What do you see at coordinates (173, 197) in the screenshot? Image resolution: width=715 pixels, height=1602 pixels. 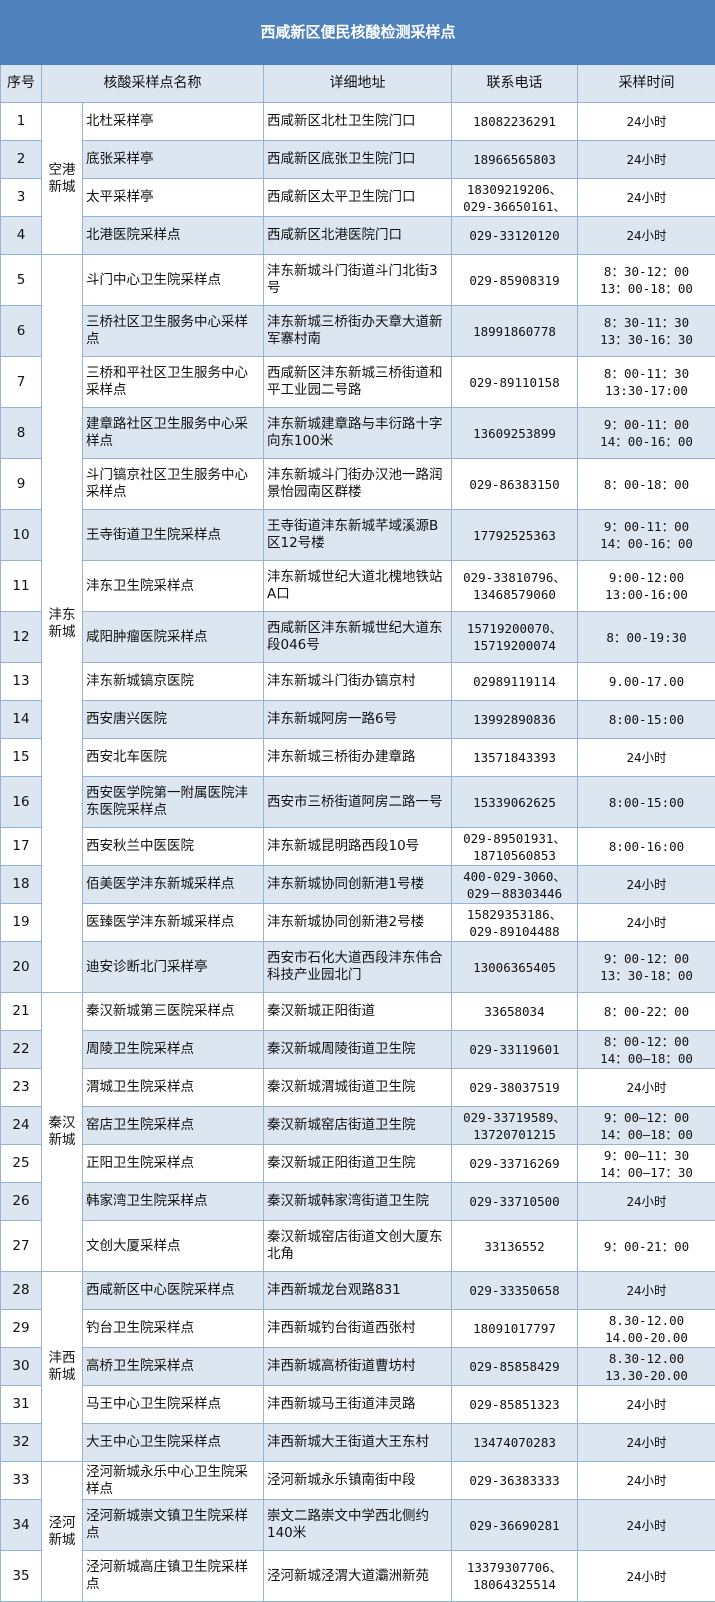 I see `site-name: 太平采样亭` at bounding box center [173, 197].